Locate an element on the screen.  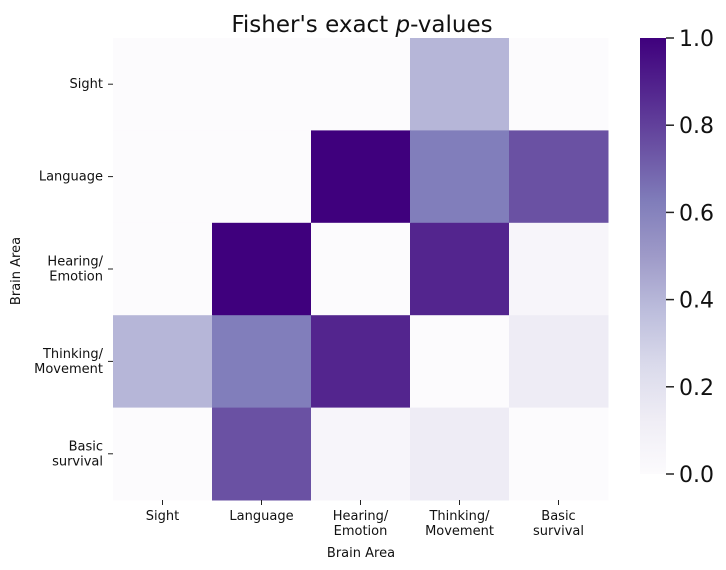
y-tick-label: Sight is located at coordinates (86, 84).